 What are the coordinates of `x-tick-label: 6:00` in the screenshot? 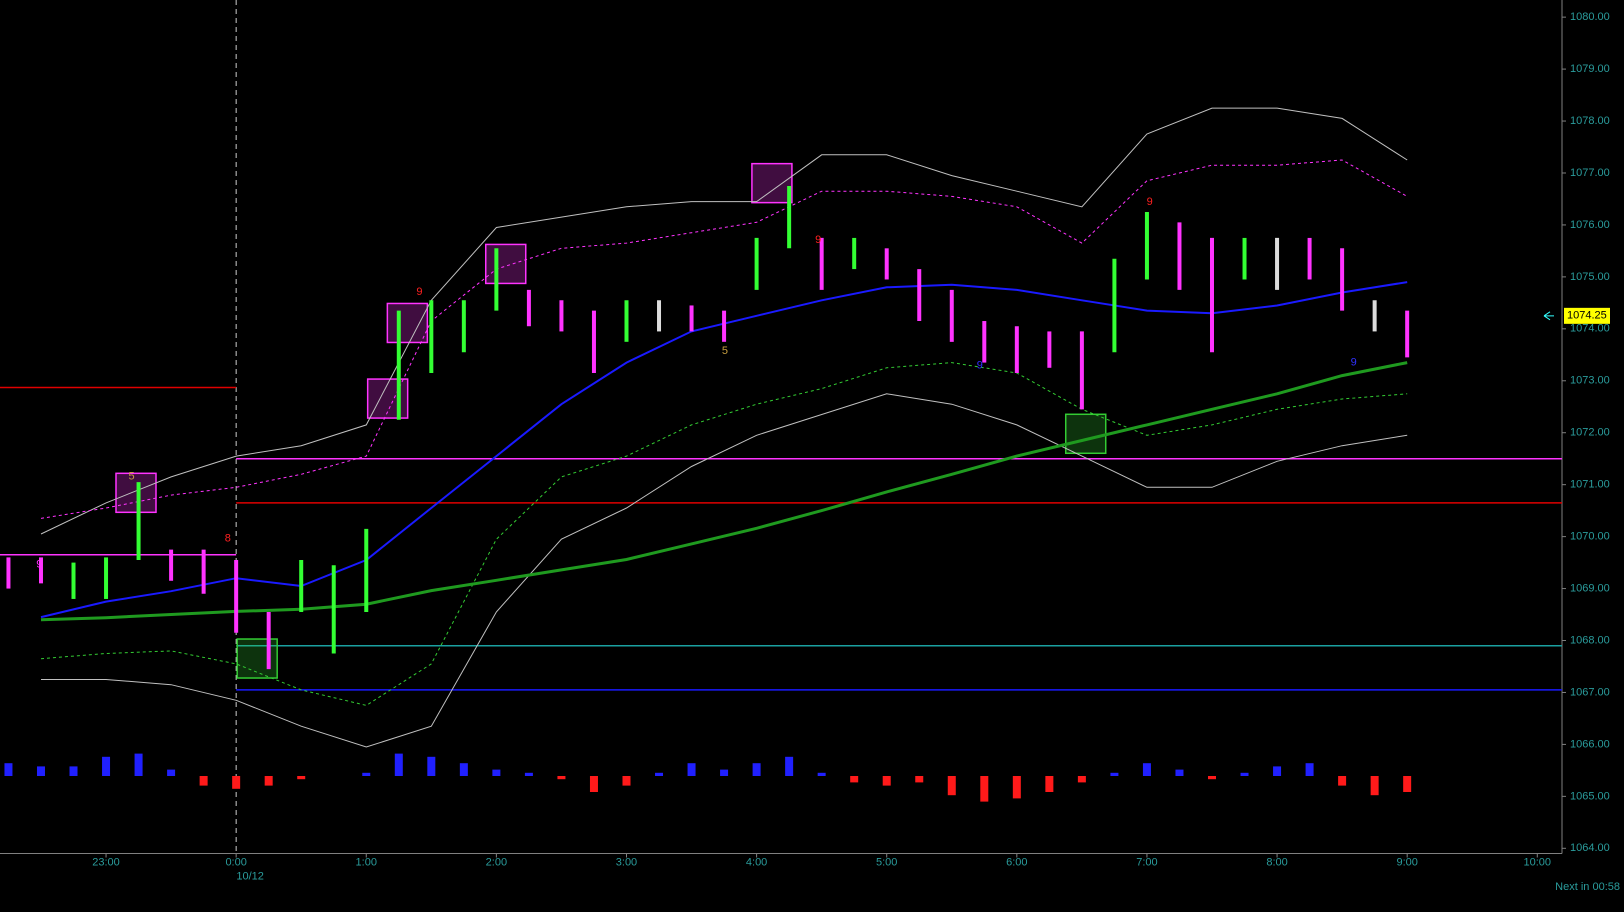 It's located at (1016, 862).